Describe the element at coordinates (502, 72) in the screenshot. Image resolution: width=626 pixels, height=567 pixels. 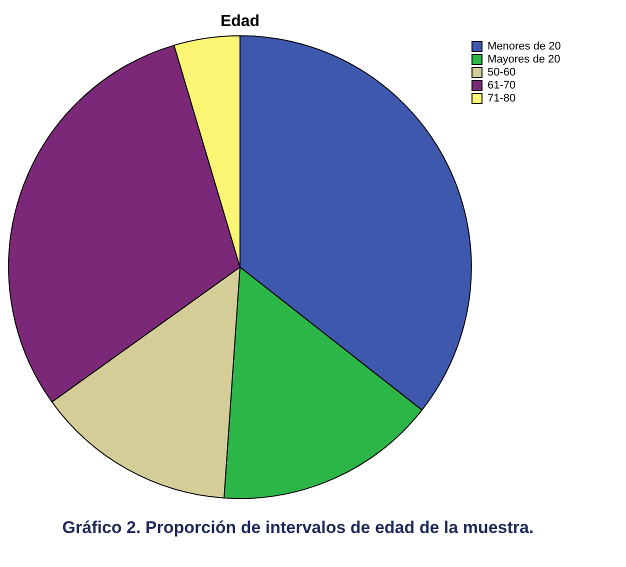
I see `legend-label: 50-60` at that location.